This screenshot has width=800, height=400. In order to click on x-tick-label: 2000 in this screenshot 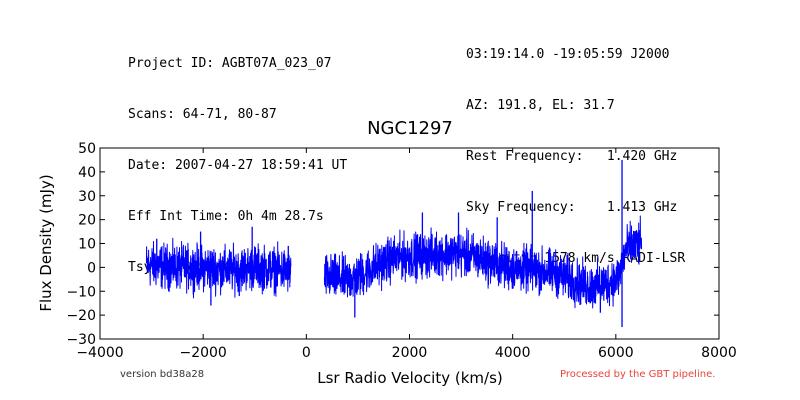, I will do `click(410, 353)`.